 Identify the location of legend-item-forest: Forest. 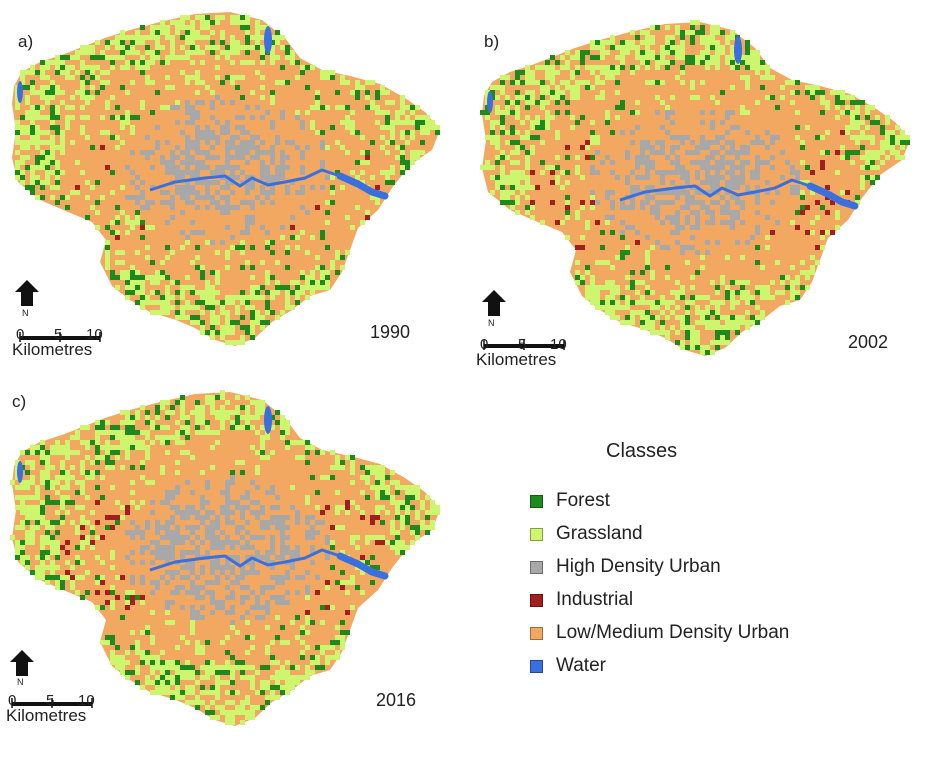
(570, 501).